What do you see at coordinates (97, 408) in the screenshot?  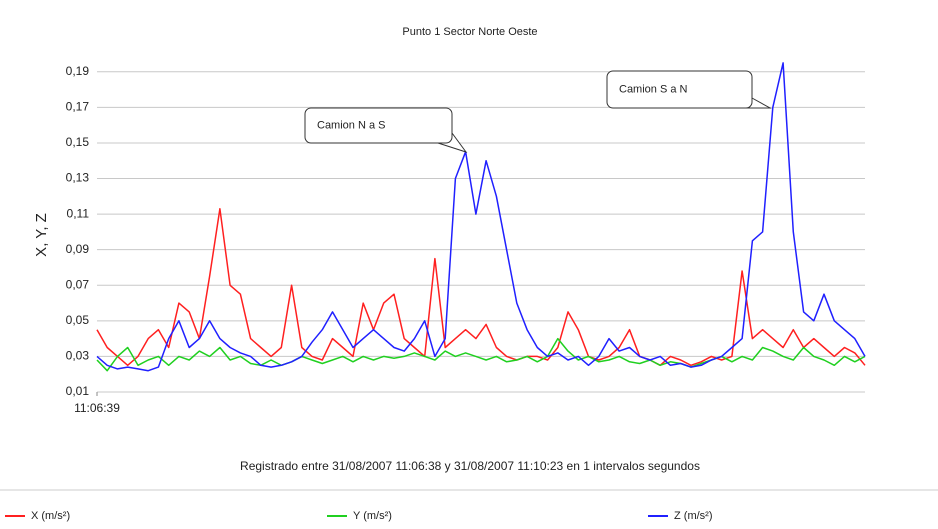 I see `x-tick-label: 11:06:39` at bounding box center [97, 408].